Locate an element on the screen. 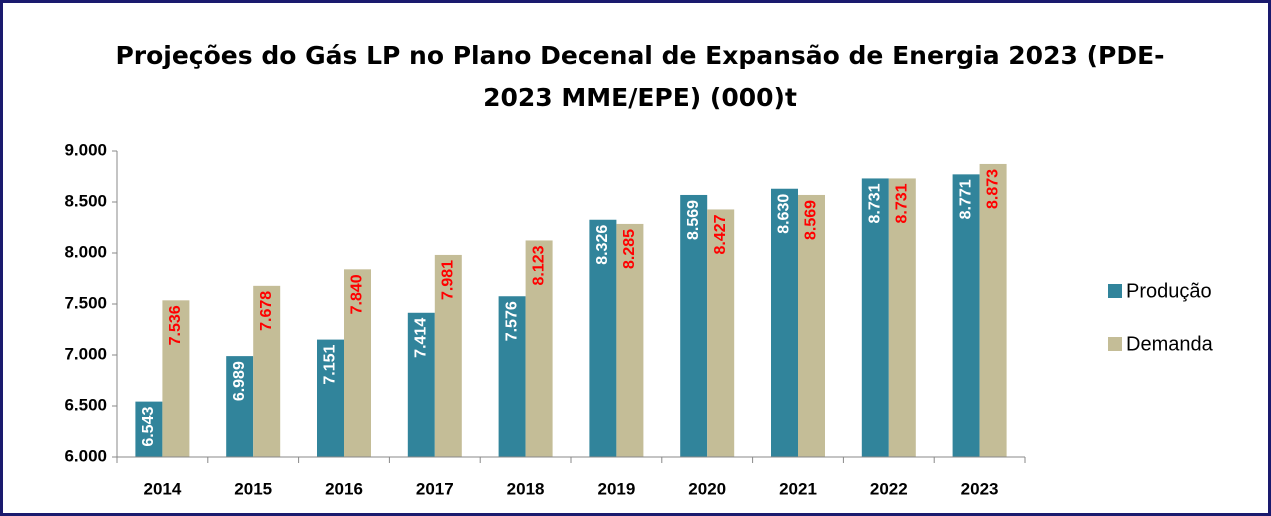  y-tick-label: 6.500 is located at coordinates (85, 404).